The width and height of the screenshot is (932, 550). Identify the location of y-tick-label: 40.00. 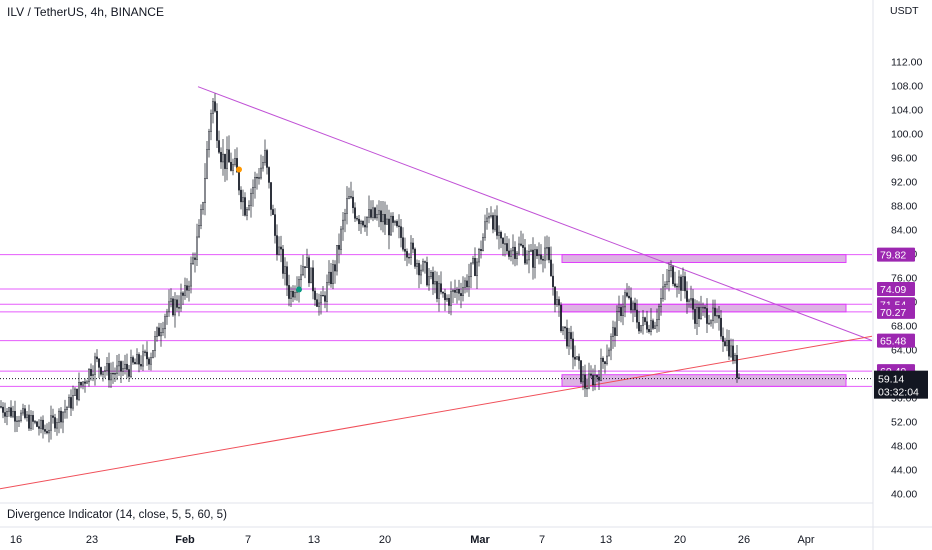
(904, 495).